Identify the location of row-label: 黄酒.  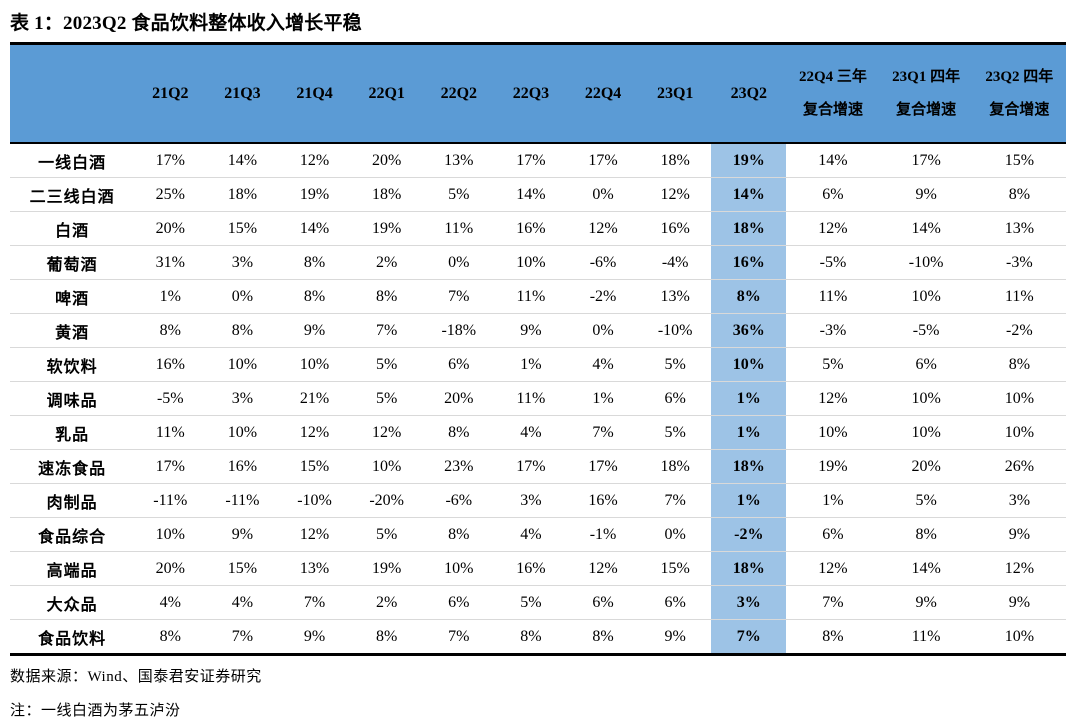
(72, 330).